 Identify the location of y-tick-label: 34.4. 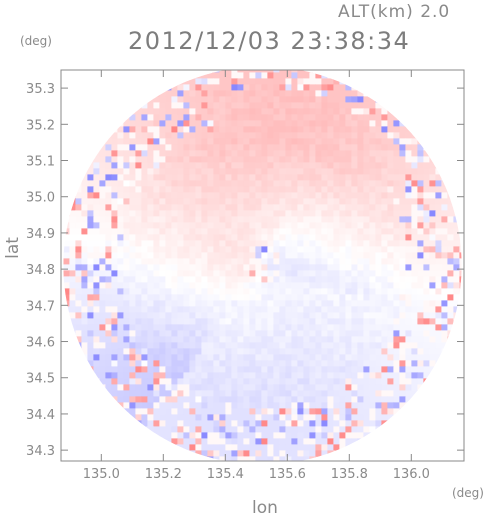
(40, 415).